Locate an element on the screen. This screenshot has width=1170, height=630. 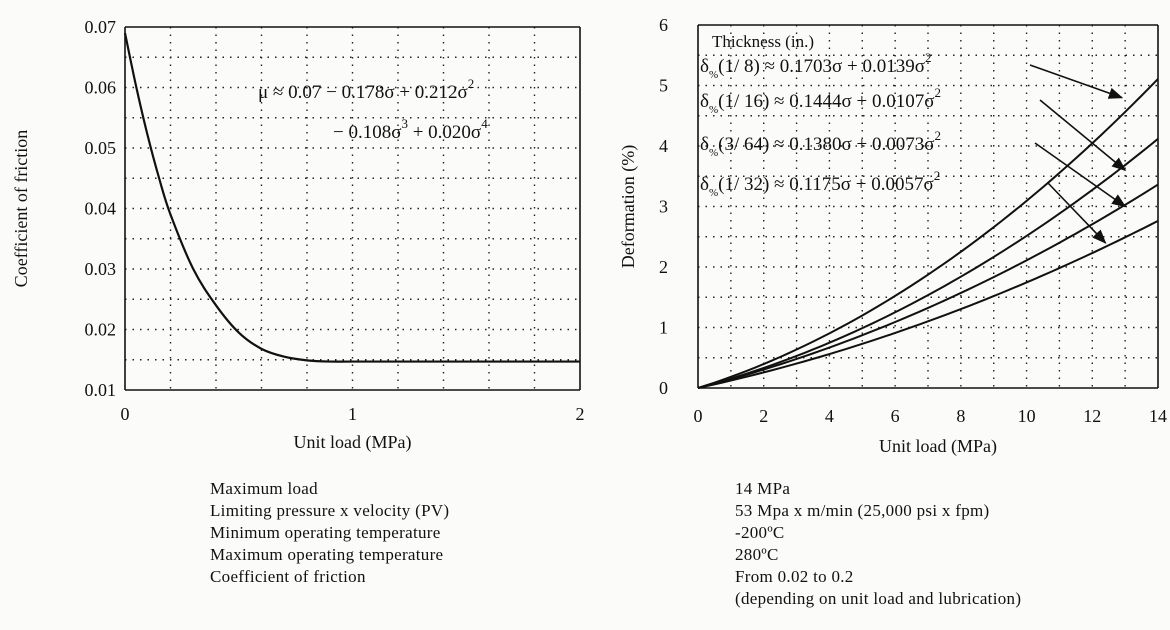
y-tick-label: 0.03 is located at coordinates (101, 269).